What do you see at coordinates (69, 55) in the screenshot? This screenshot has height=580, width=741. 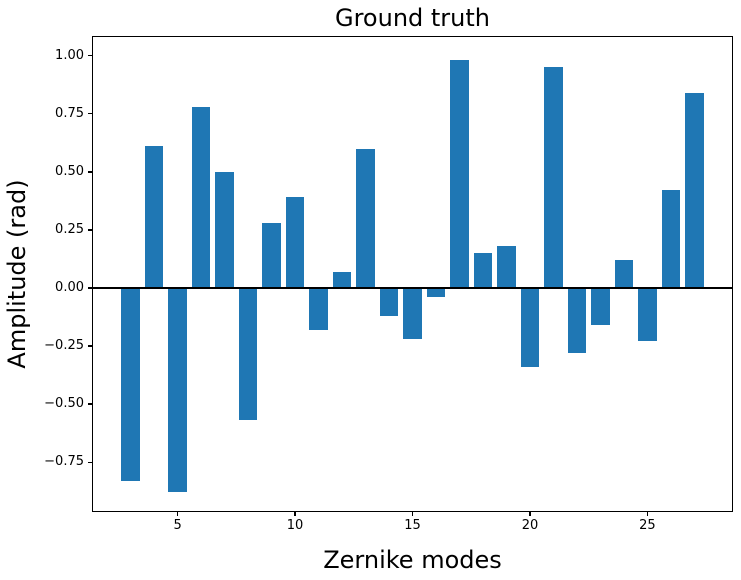 I see `y-tick-label: 1.00` at bounding box center [69, 55].